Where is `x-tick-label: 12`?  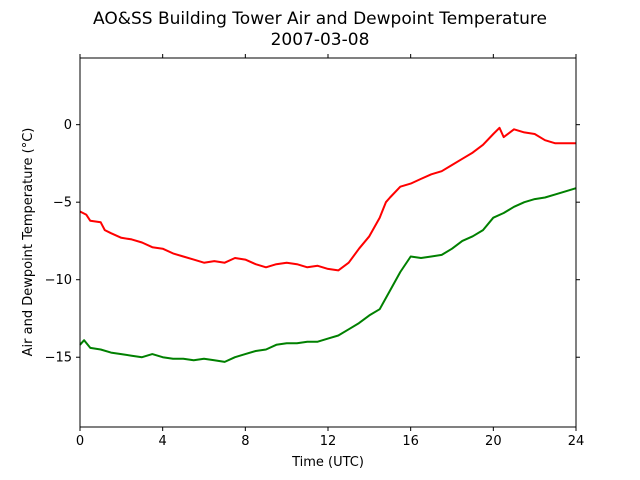
x-tick-label: 12 is located at coordinates (328, 441).